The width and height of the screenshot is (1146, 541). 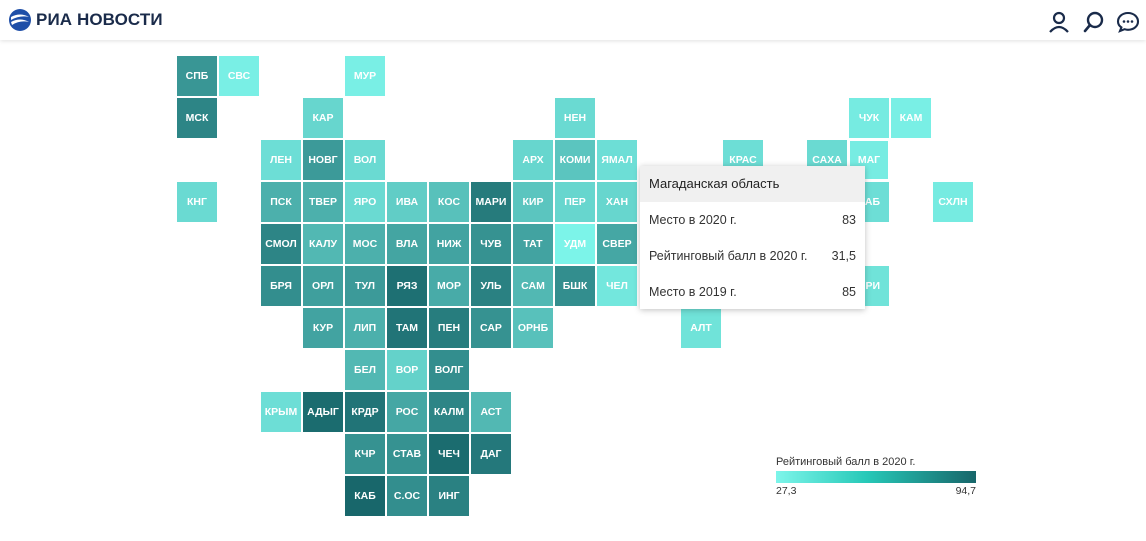 I want to click on region-tile: КАЛМ, so click(x=449, y=412).